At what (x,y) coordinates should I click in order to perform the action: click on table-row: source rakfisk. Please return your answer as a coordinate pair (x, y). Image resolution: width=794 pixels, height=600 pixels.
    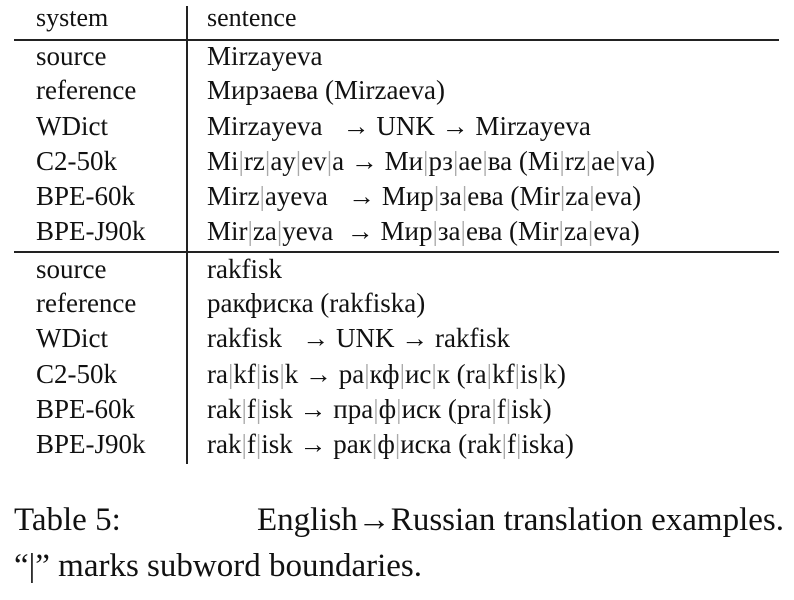
    Looking at the image, I should click on (397, 269).